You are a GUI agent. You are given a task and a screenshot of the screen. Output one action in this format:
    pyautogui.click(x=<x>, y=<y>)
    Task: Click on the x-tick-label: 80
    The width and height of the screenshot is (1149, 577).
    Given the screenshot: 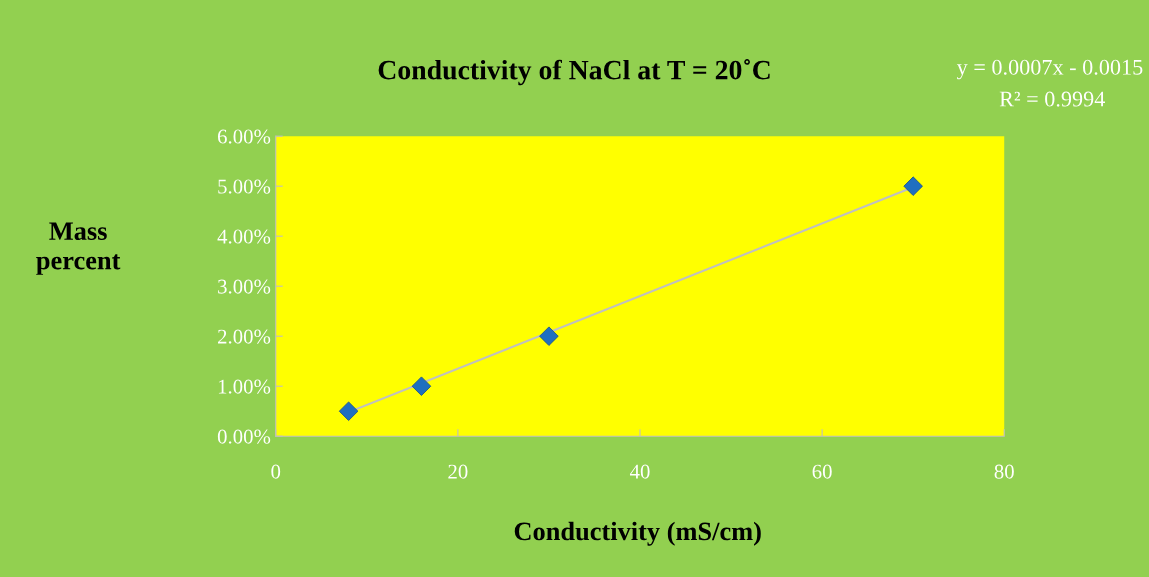 What is the action you would take?
    pyautogui.click(x=1004, y=471)
    